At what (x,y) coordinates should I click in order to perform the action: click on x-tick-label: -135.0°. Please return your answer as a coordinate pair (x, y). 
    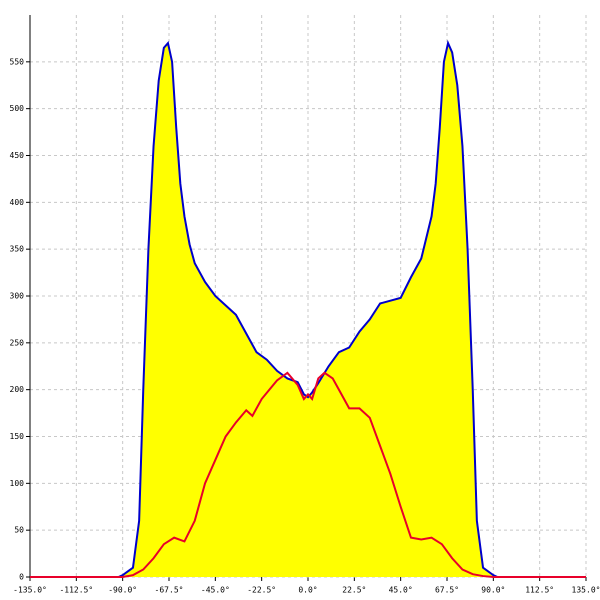
    Looking at the image, I should click on (30, 590).